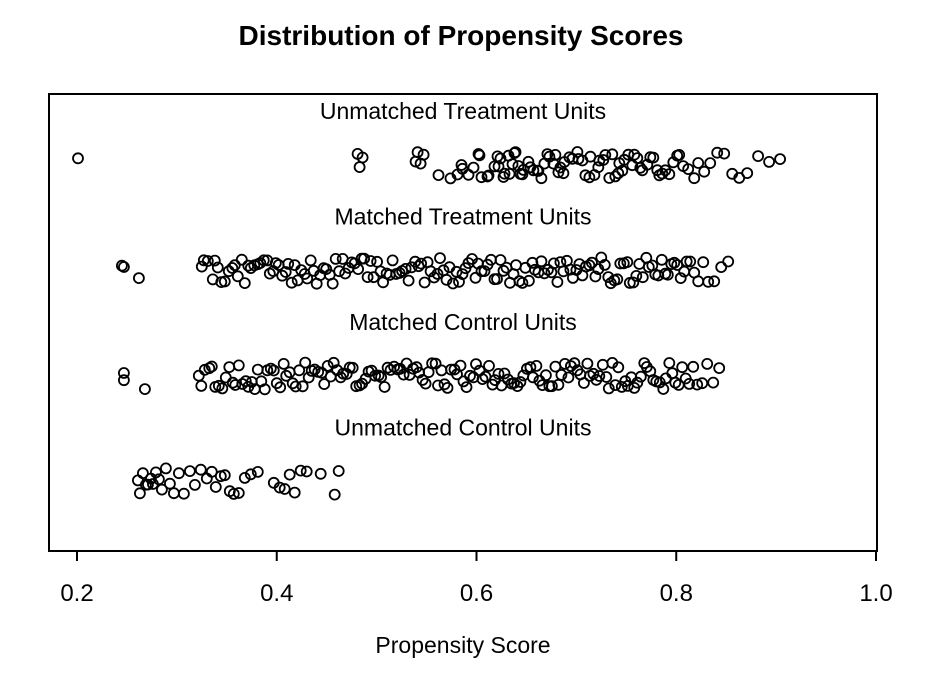 The width and height of the screenshot is (928, 691). I want to click on x-tick-label-0.2: 0.2, so click(76, 593).